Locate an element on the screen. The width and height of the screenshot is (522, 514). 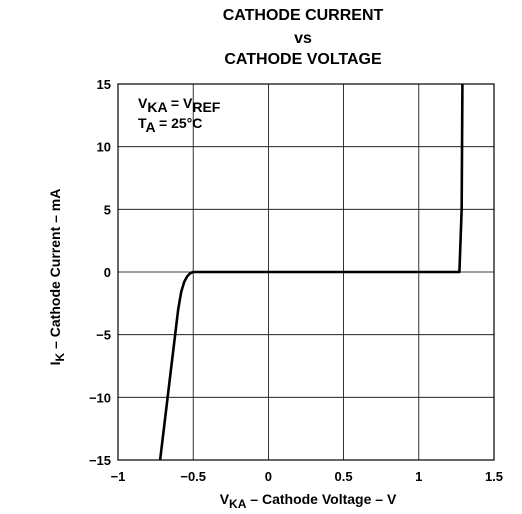
x-tick-label: −1 is located at coordinates (118, 476).